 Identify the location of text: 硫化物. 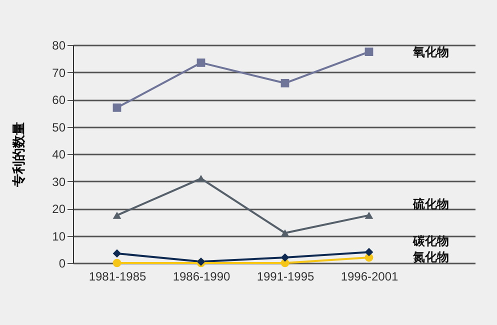
(430, 204).